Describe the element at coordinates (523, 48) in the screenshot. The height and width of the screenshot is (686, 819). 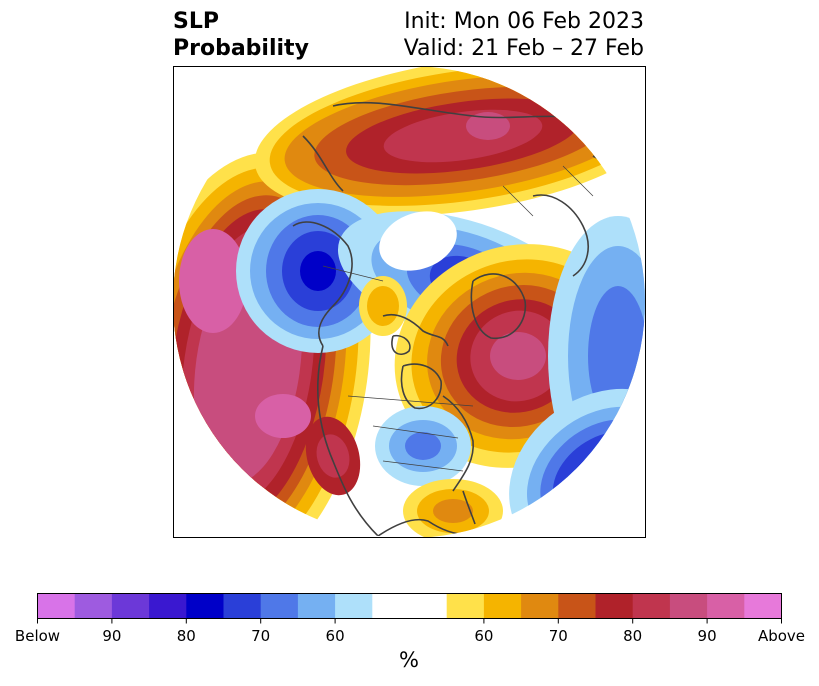
I see `valid-range: Valid: 21 Feb – 27 Feb` at that location.